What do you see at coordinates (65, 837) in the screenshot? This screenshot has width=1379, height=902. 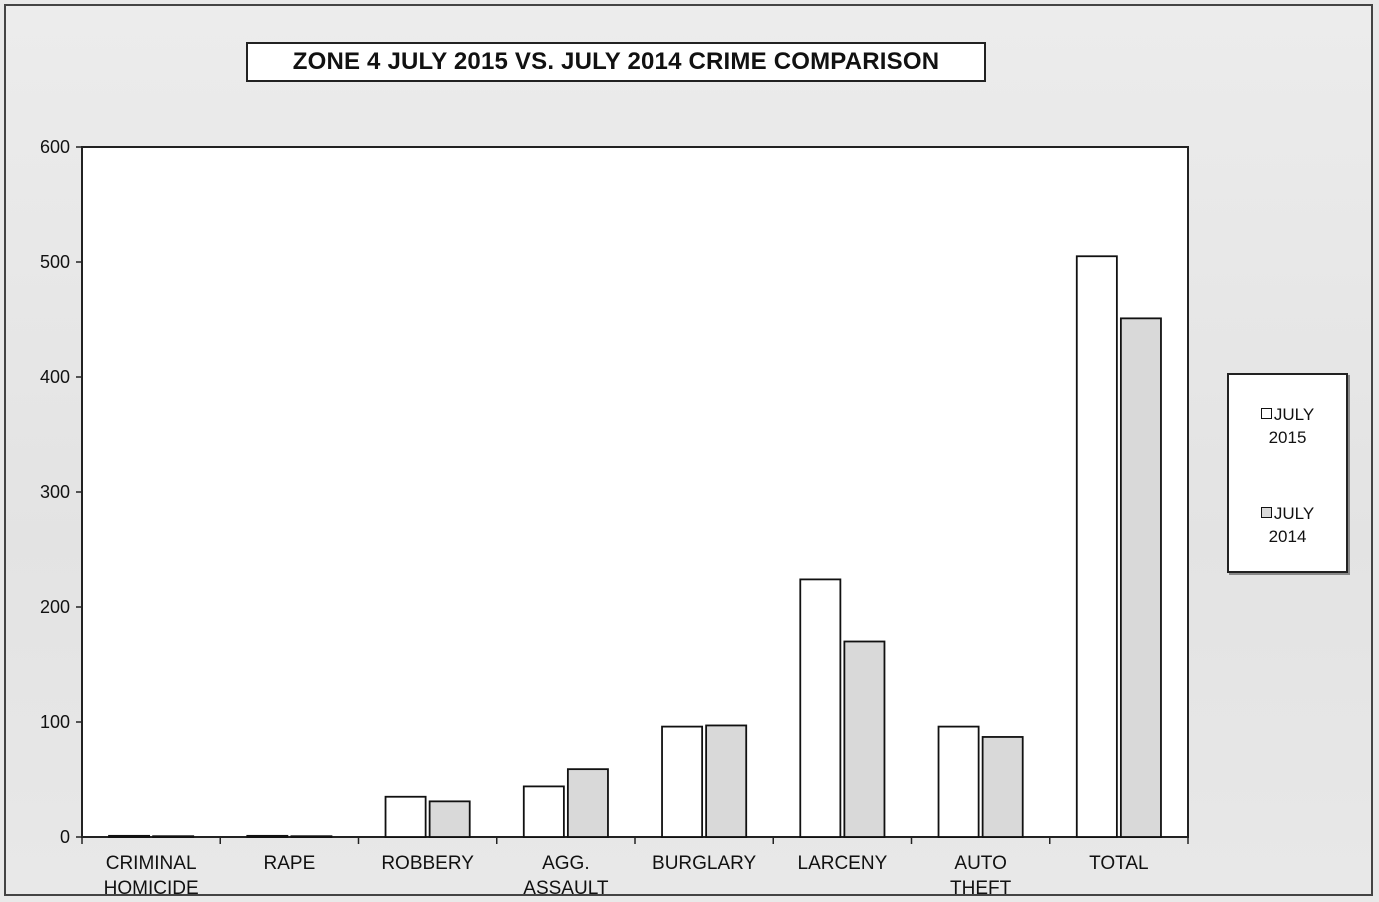 I see `y-tick-label: 0` at bounding box center [65, 837].